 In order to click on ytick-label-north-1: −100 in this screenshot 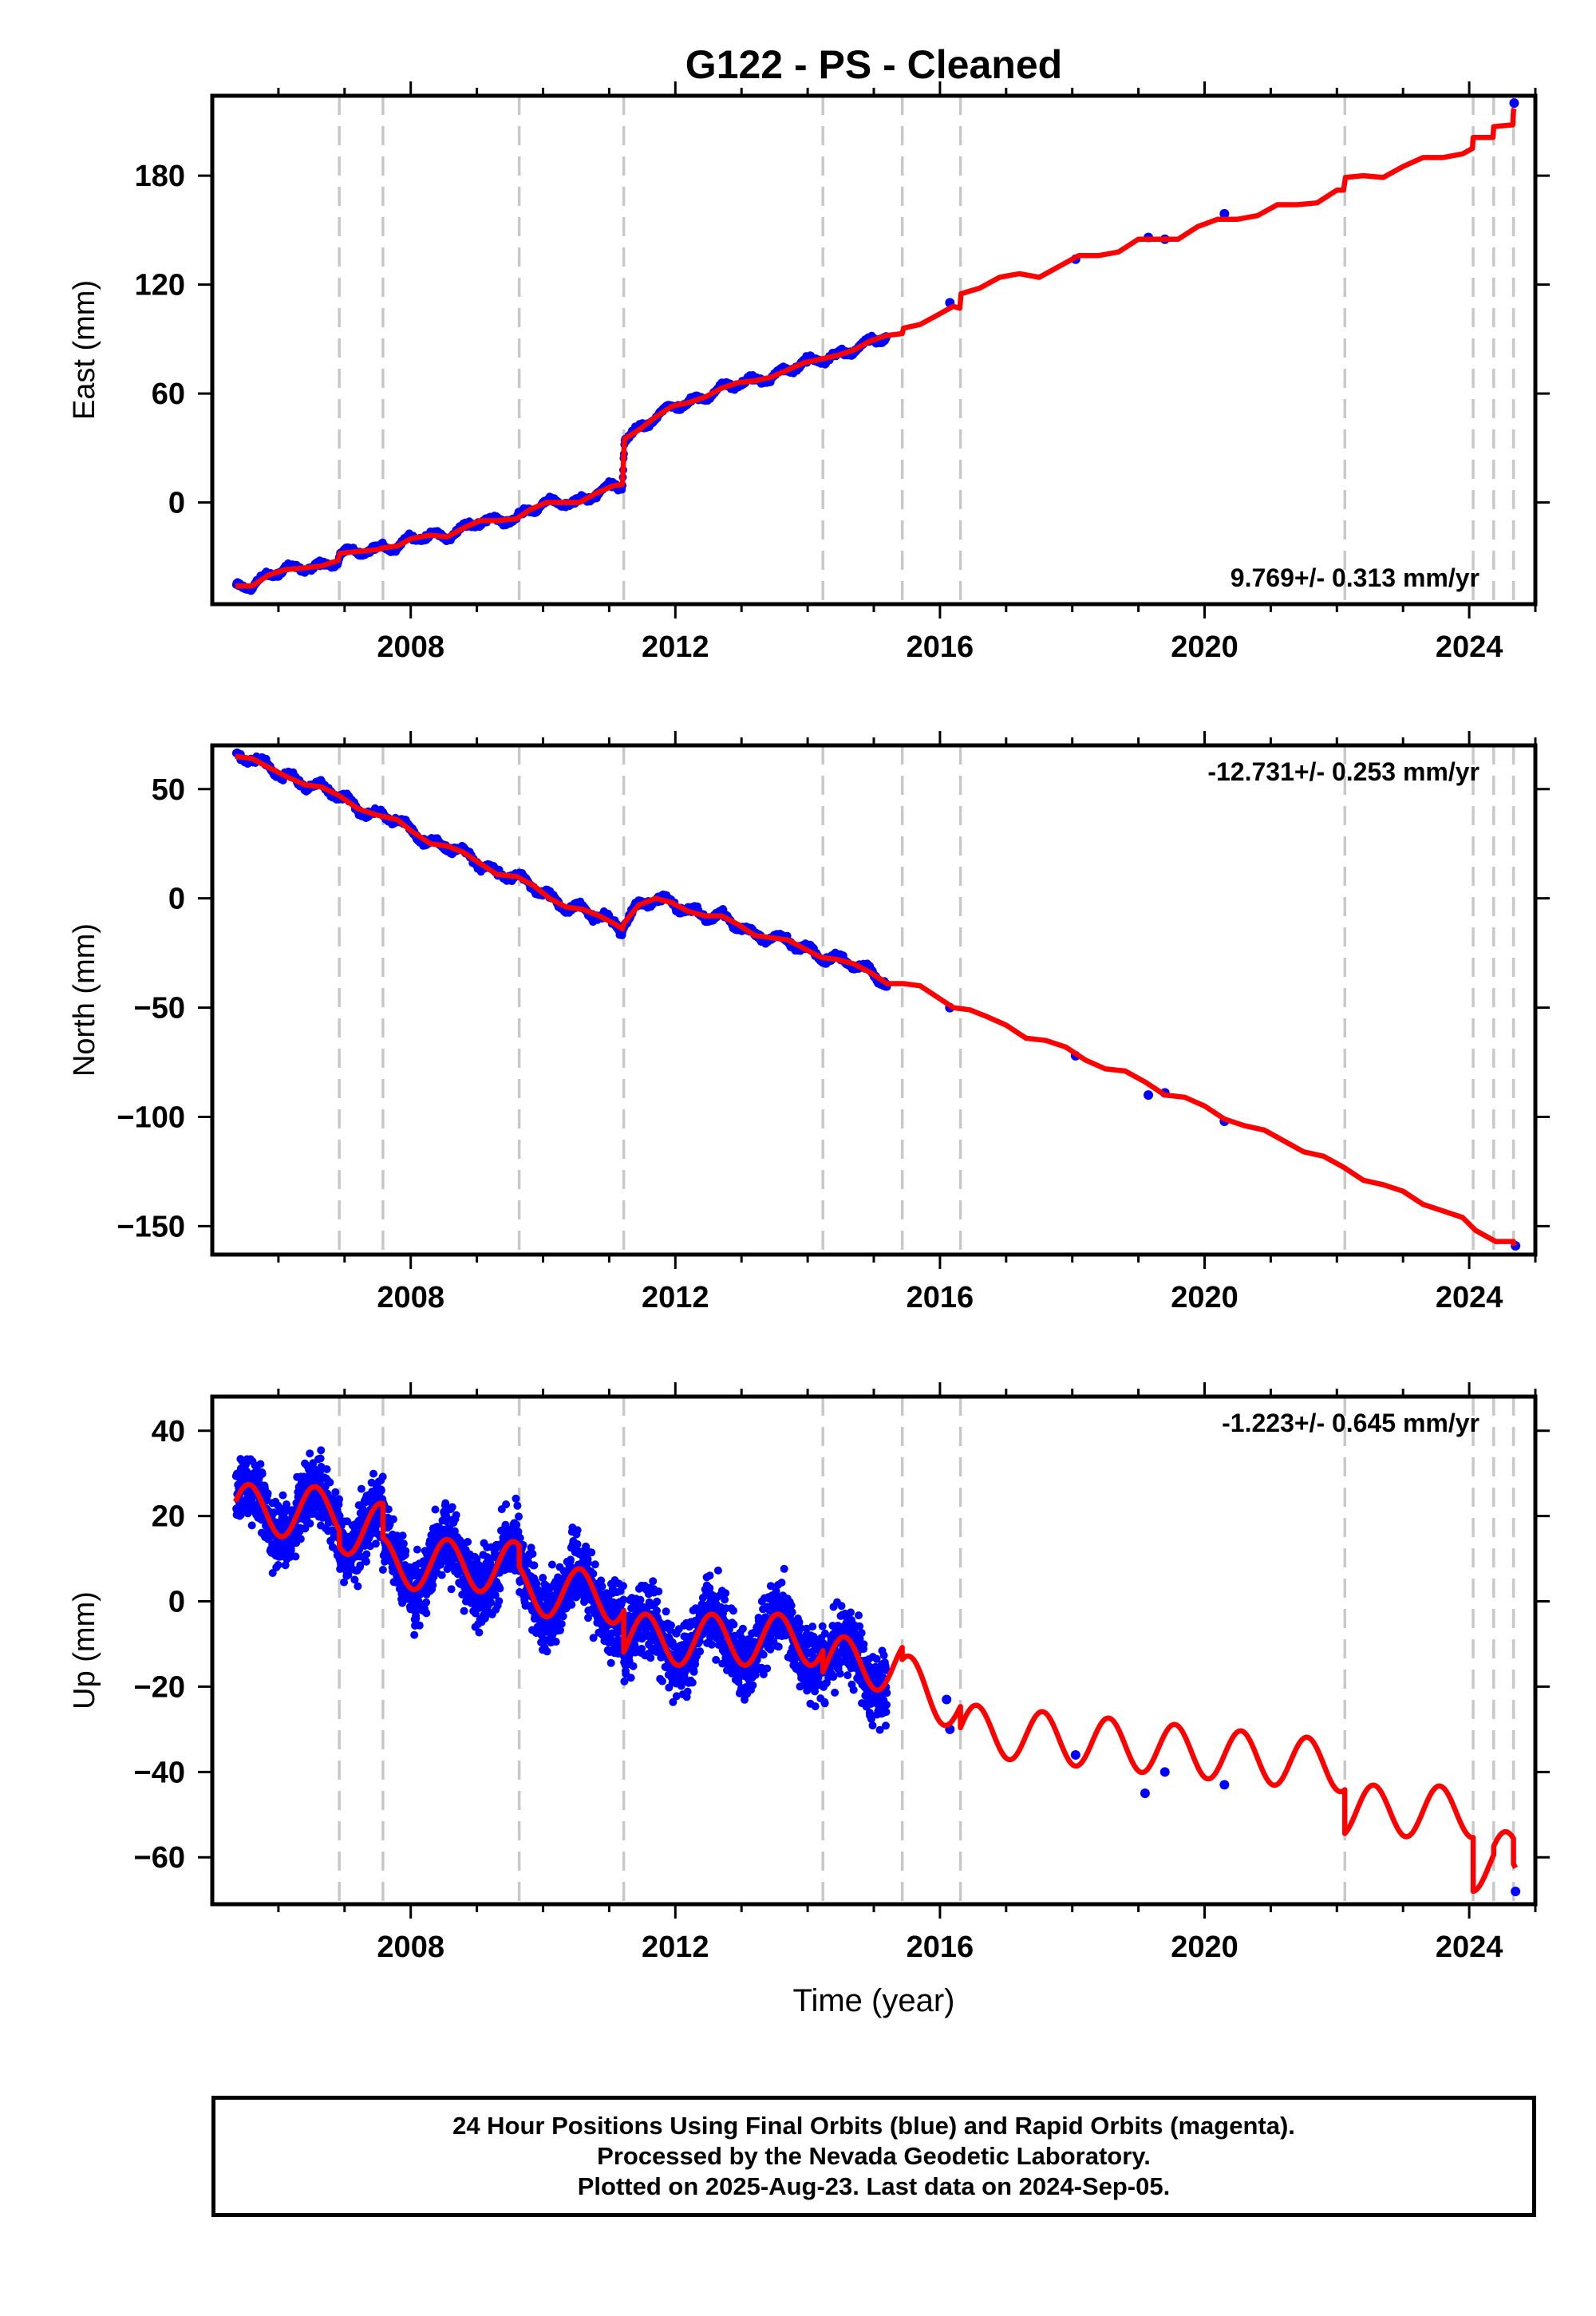, I will do `click(151, 1117)`.